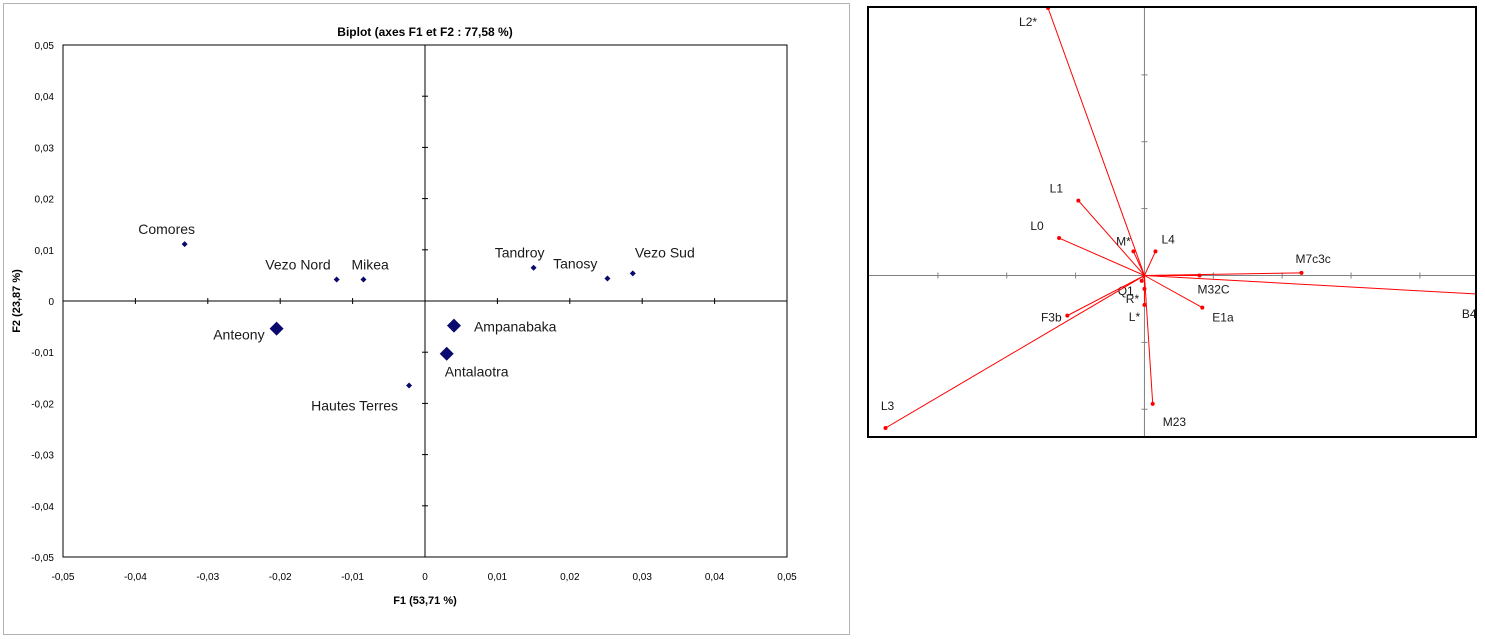 This screenshot has width=1485, height=639. What do you see at coordinates (424, 32) in the screenshot?
I see `chart-title: Biplot (axes F1 et F2 : 77,58 %)` at bounding box center [424, 32].